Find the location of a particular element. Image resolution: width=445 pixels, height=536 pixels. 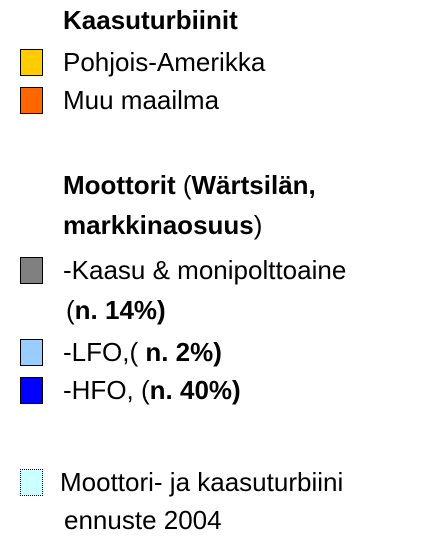

legend-line: -HFO, (n. 40%) is located at coordinates (152, 390).